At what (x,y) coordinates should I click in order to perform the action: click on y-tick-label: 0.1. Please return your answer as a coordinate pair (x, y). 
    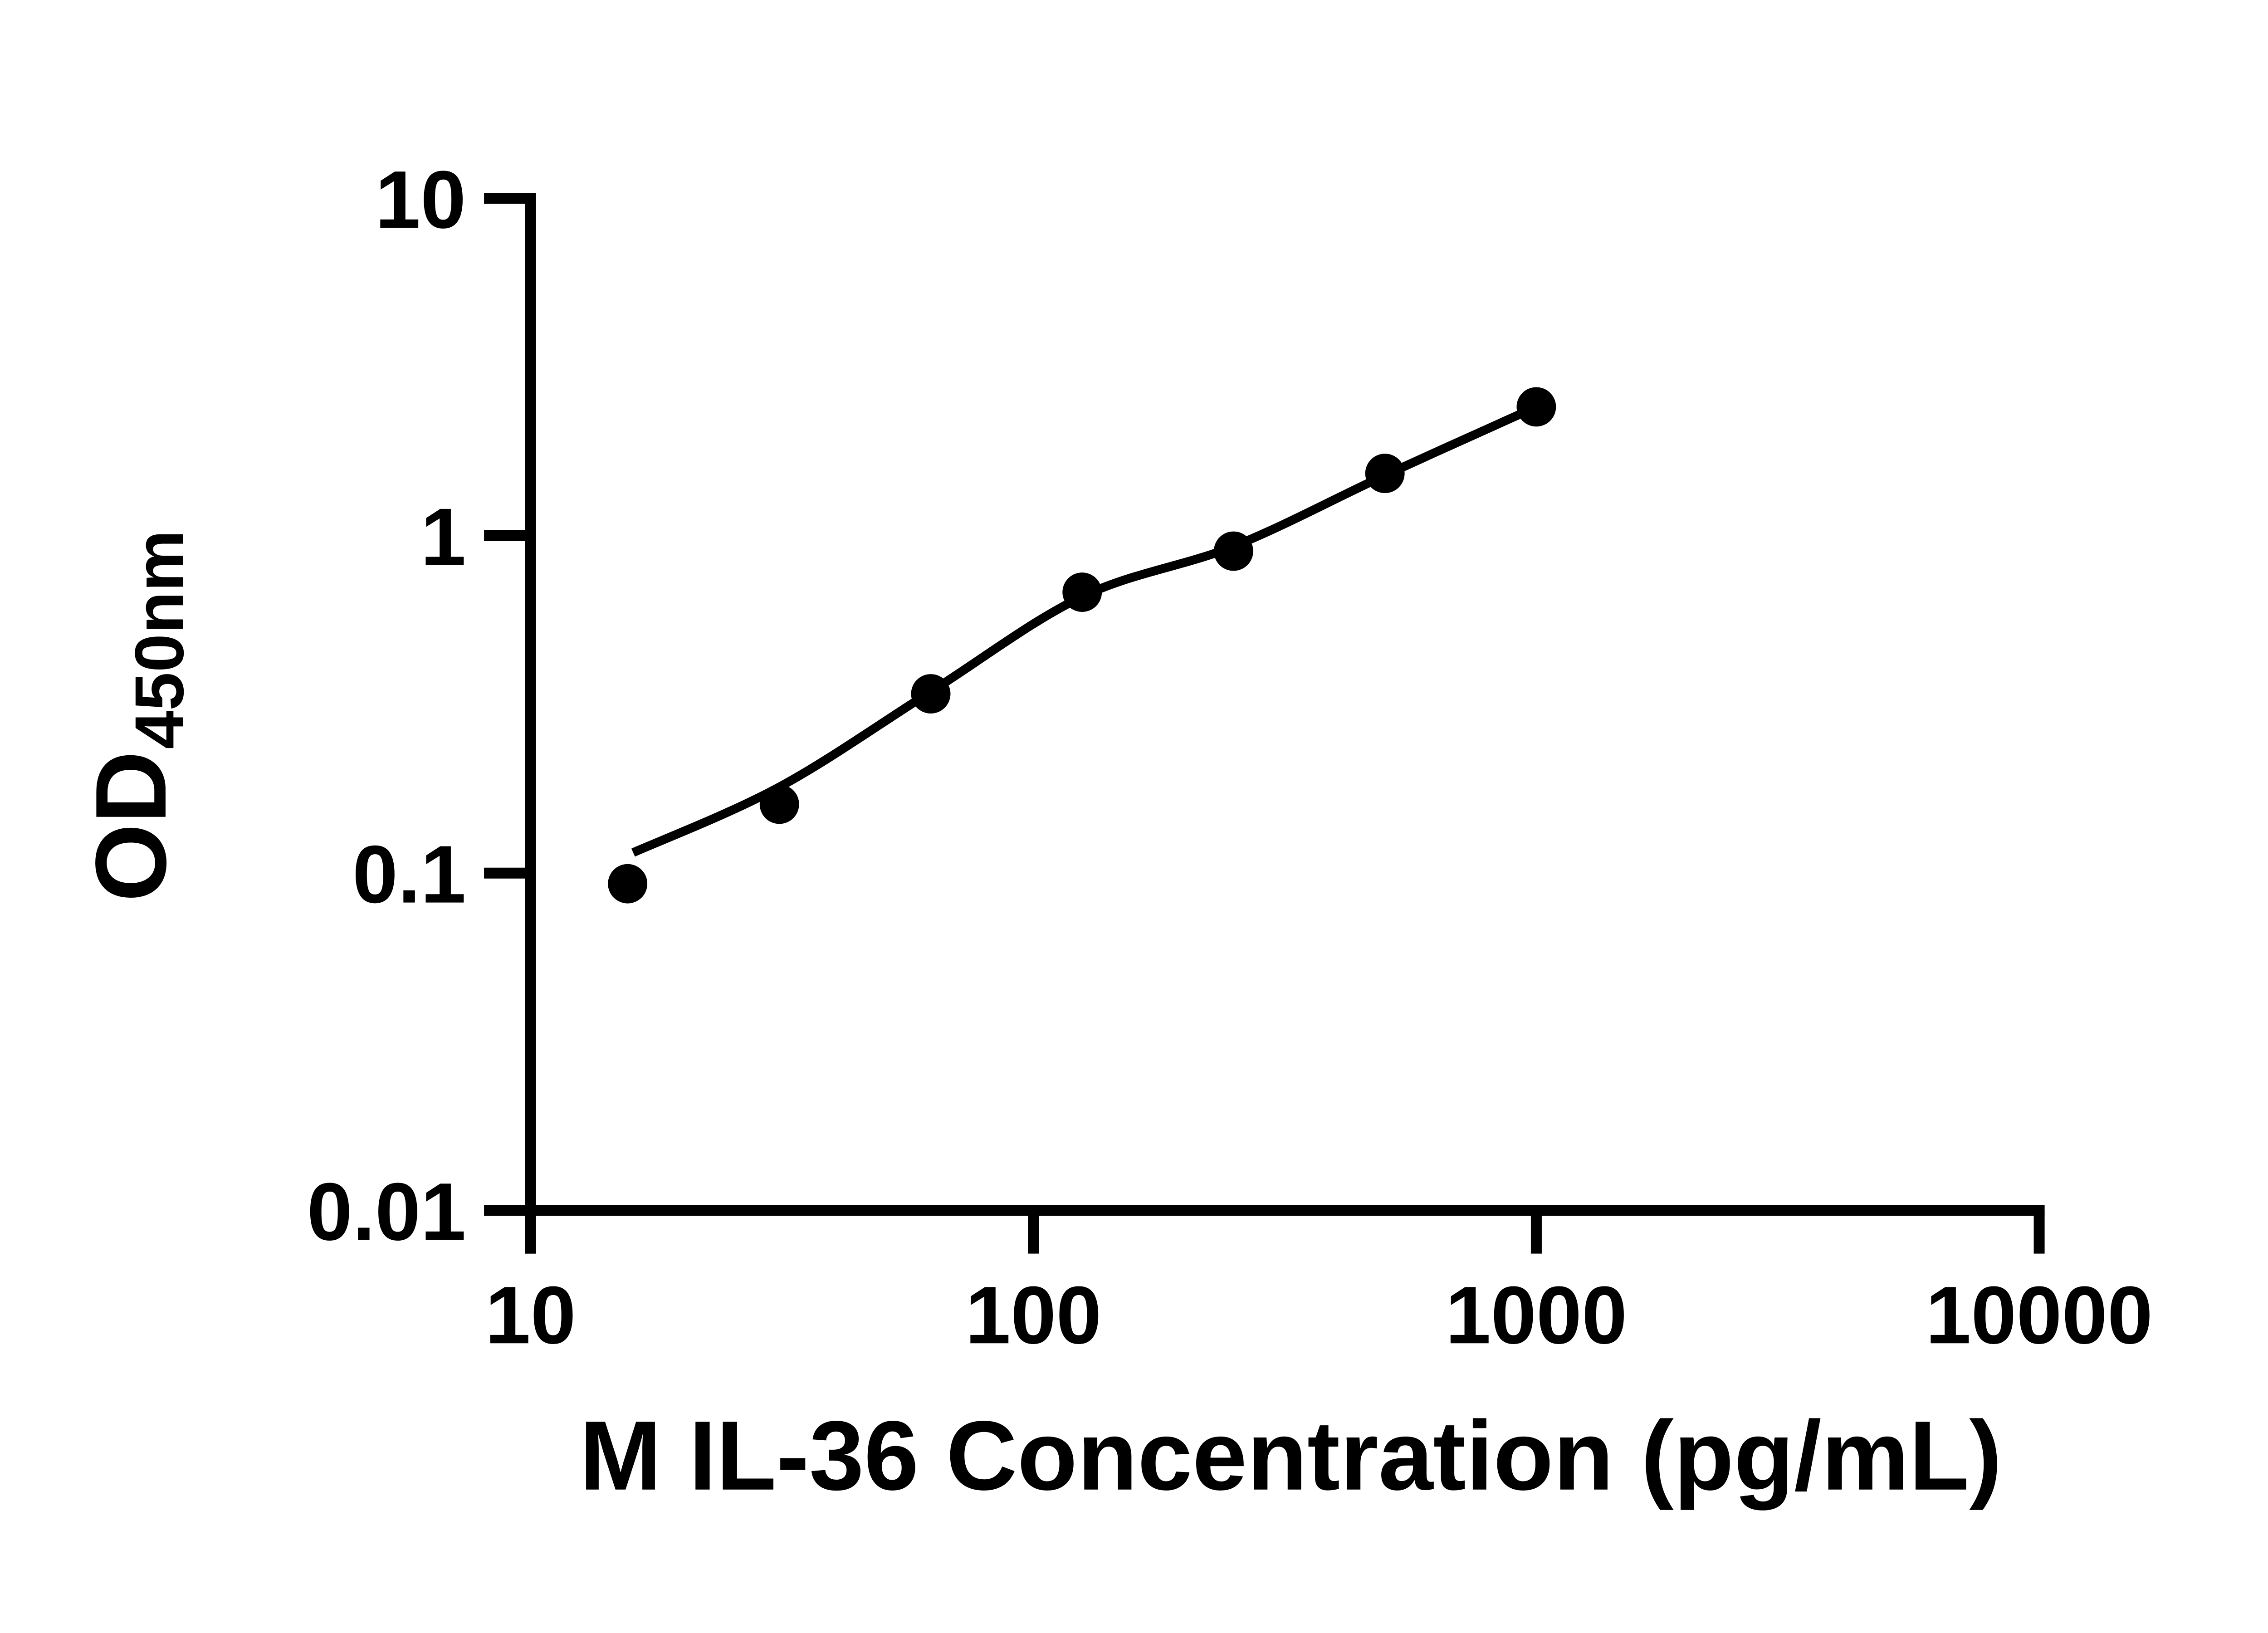
    Looking at the image, I should click on (409, 874).